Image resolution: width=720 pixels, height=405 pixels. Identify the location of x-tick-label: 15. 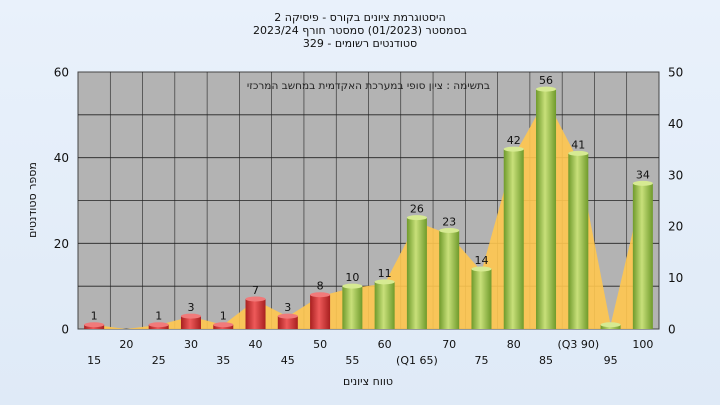
(94, 360).